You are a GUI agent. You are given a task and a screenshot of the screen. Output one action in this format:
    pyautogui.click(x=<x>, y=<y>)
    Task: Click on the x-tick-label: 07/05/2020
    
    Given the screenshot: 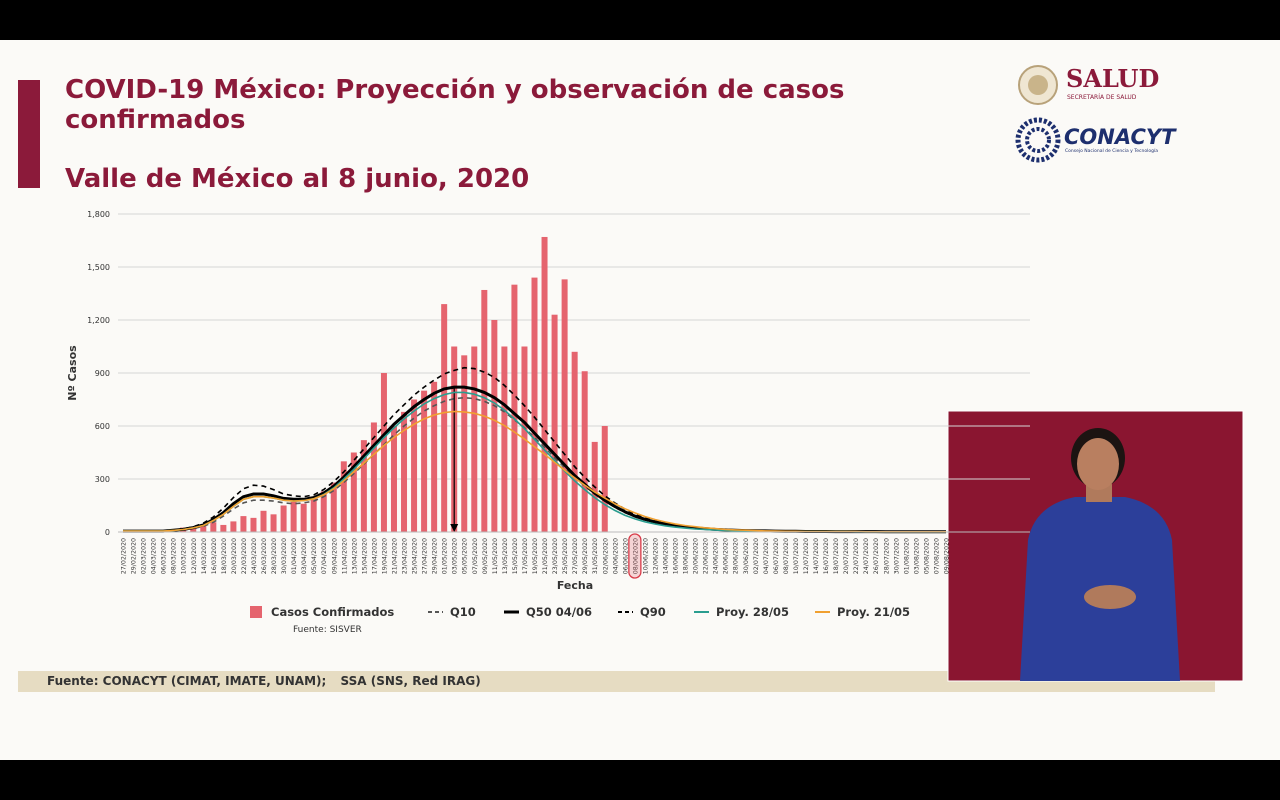 What is the action you would take?
    pyautogui.click(x=475, y=556)
    